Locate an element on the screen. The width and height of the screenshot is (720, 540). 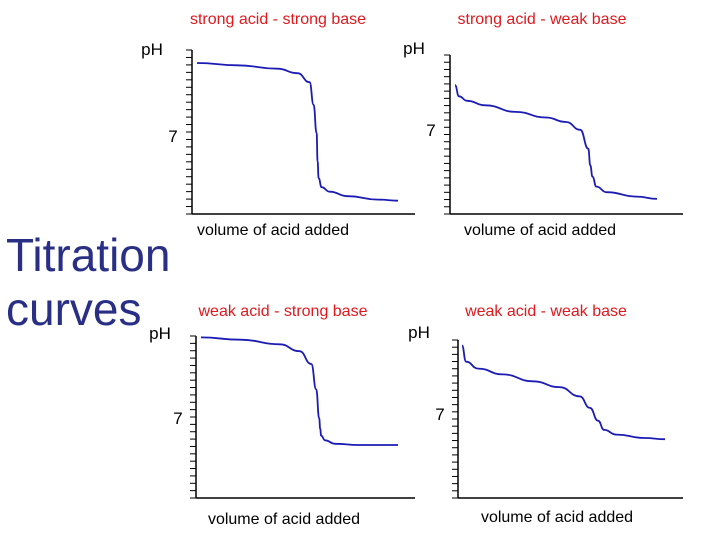
slide-title: Titration curves is located at coordinates (93, 282).